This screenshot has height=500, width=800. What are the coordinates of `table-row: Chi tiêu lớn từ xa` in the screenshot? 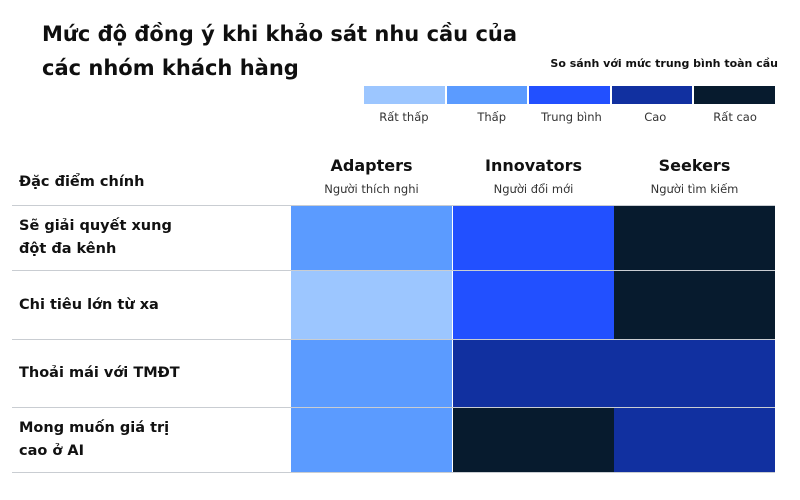 It's located at (393, 305).